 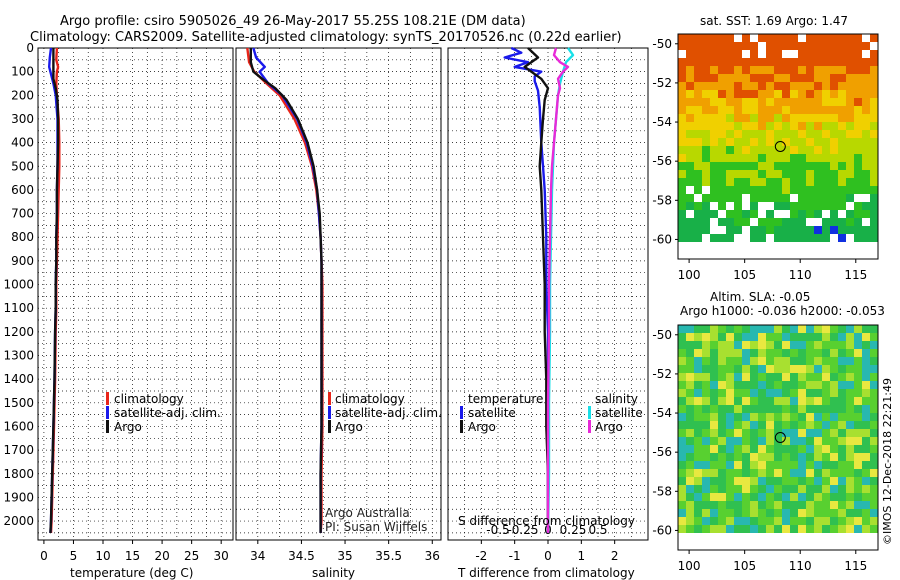 What do you see at coordinates (662, 491) in the screenshot?
I see `latitude-label: -58` at bounding box center [662, 491].